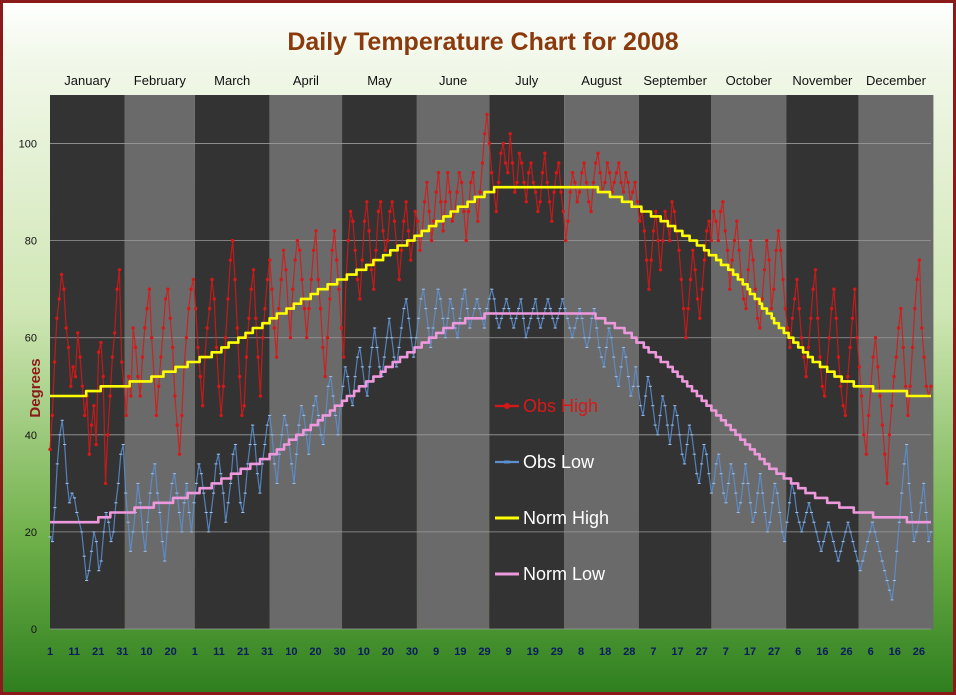  Describe the element at coordinates (675, 362) in the screenshot. I see `month-band-september` at that location.